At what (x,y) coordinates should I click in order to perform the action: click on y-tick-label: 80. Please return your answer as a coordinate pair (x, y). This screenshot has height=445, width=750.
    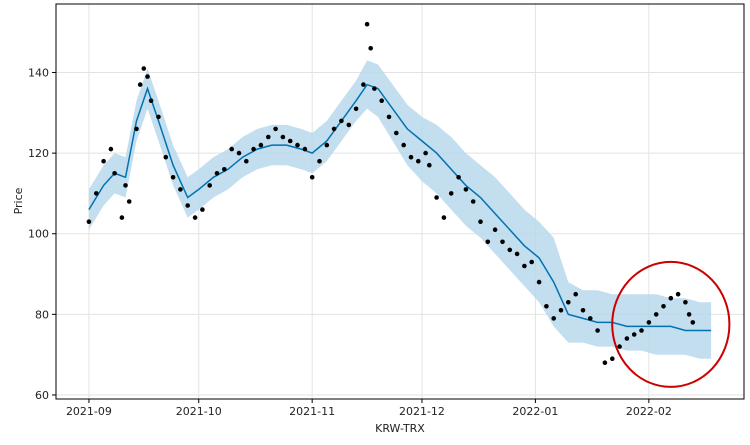
    Looking at the image, I should click on (42, 314).